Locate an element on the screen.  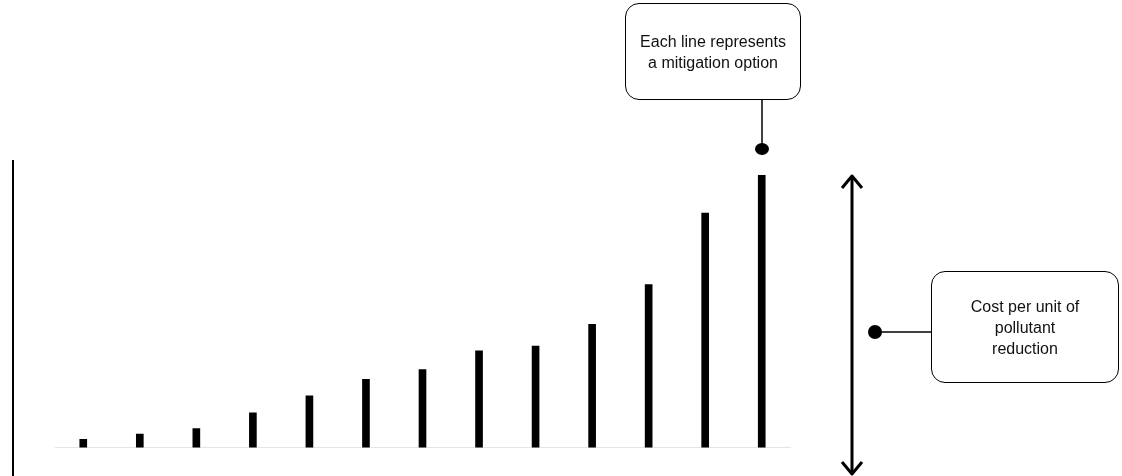
text: Each line represents a mitigation option is located at coordinates (713, 52).